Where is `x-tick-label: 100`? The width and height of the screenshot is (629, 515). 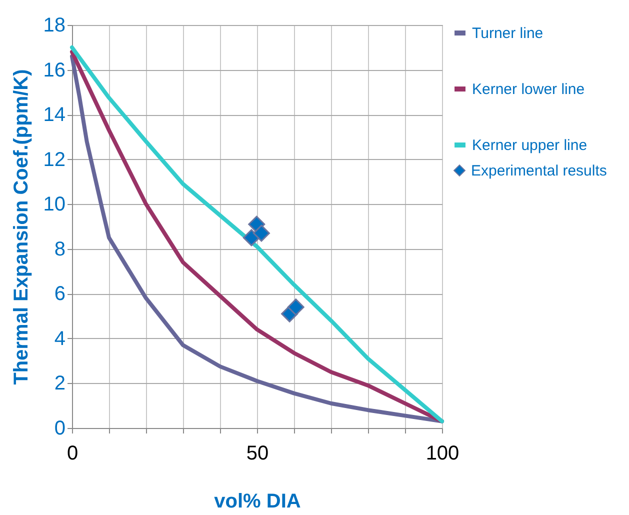 x-tick-label: 100 is located at coordinates (443, 453).